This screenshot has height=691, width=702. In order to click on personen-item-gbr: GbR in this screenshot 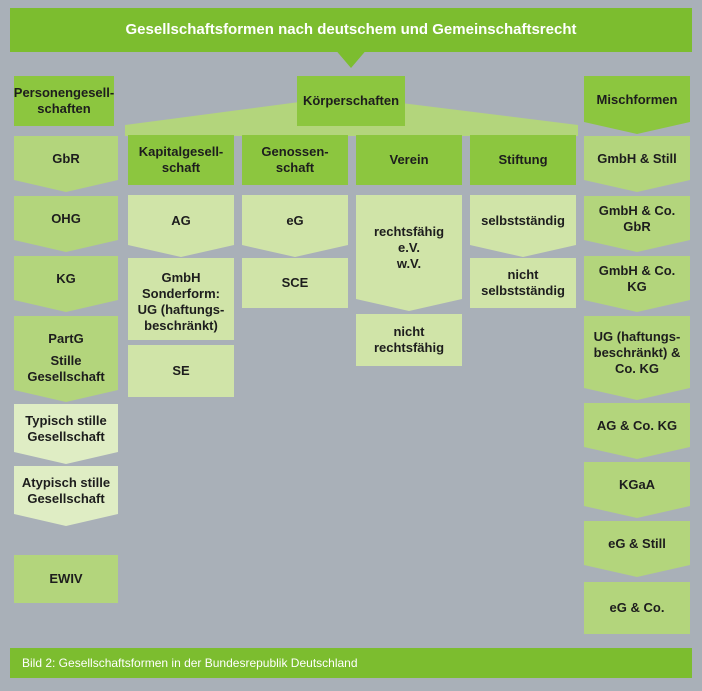, I will do `click(66, 164)`.